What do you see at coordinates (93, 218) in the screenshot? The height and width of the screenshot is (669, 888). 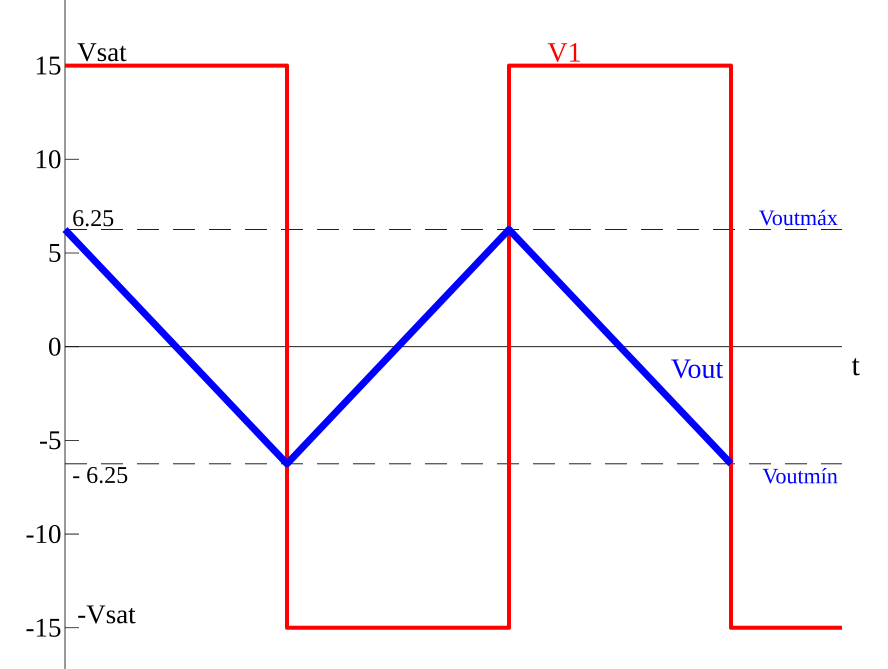 I see `ref-line-label: 6.25` at bounding box center [93, 218].